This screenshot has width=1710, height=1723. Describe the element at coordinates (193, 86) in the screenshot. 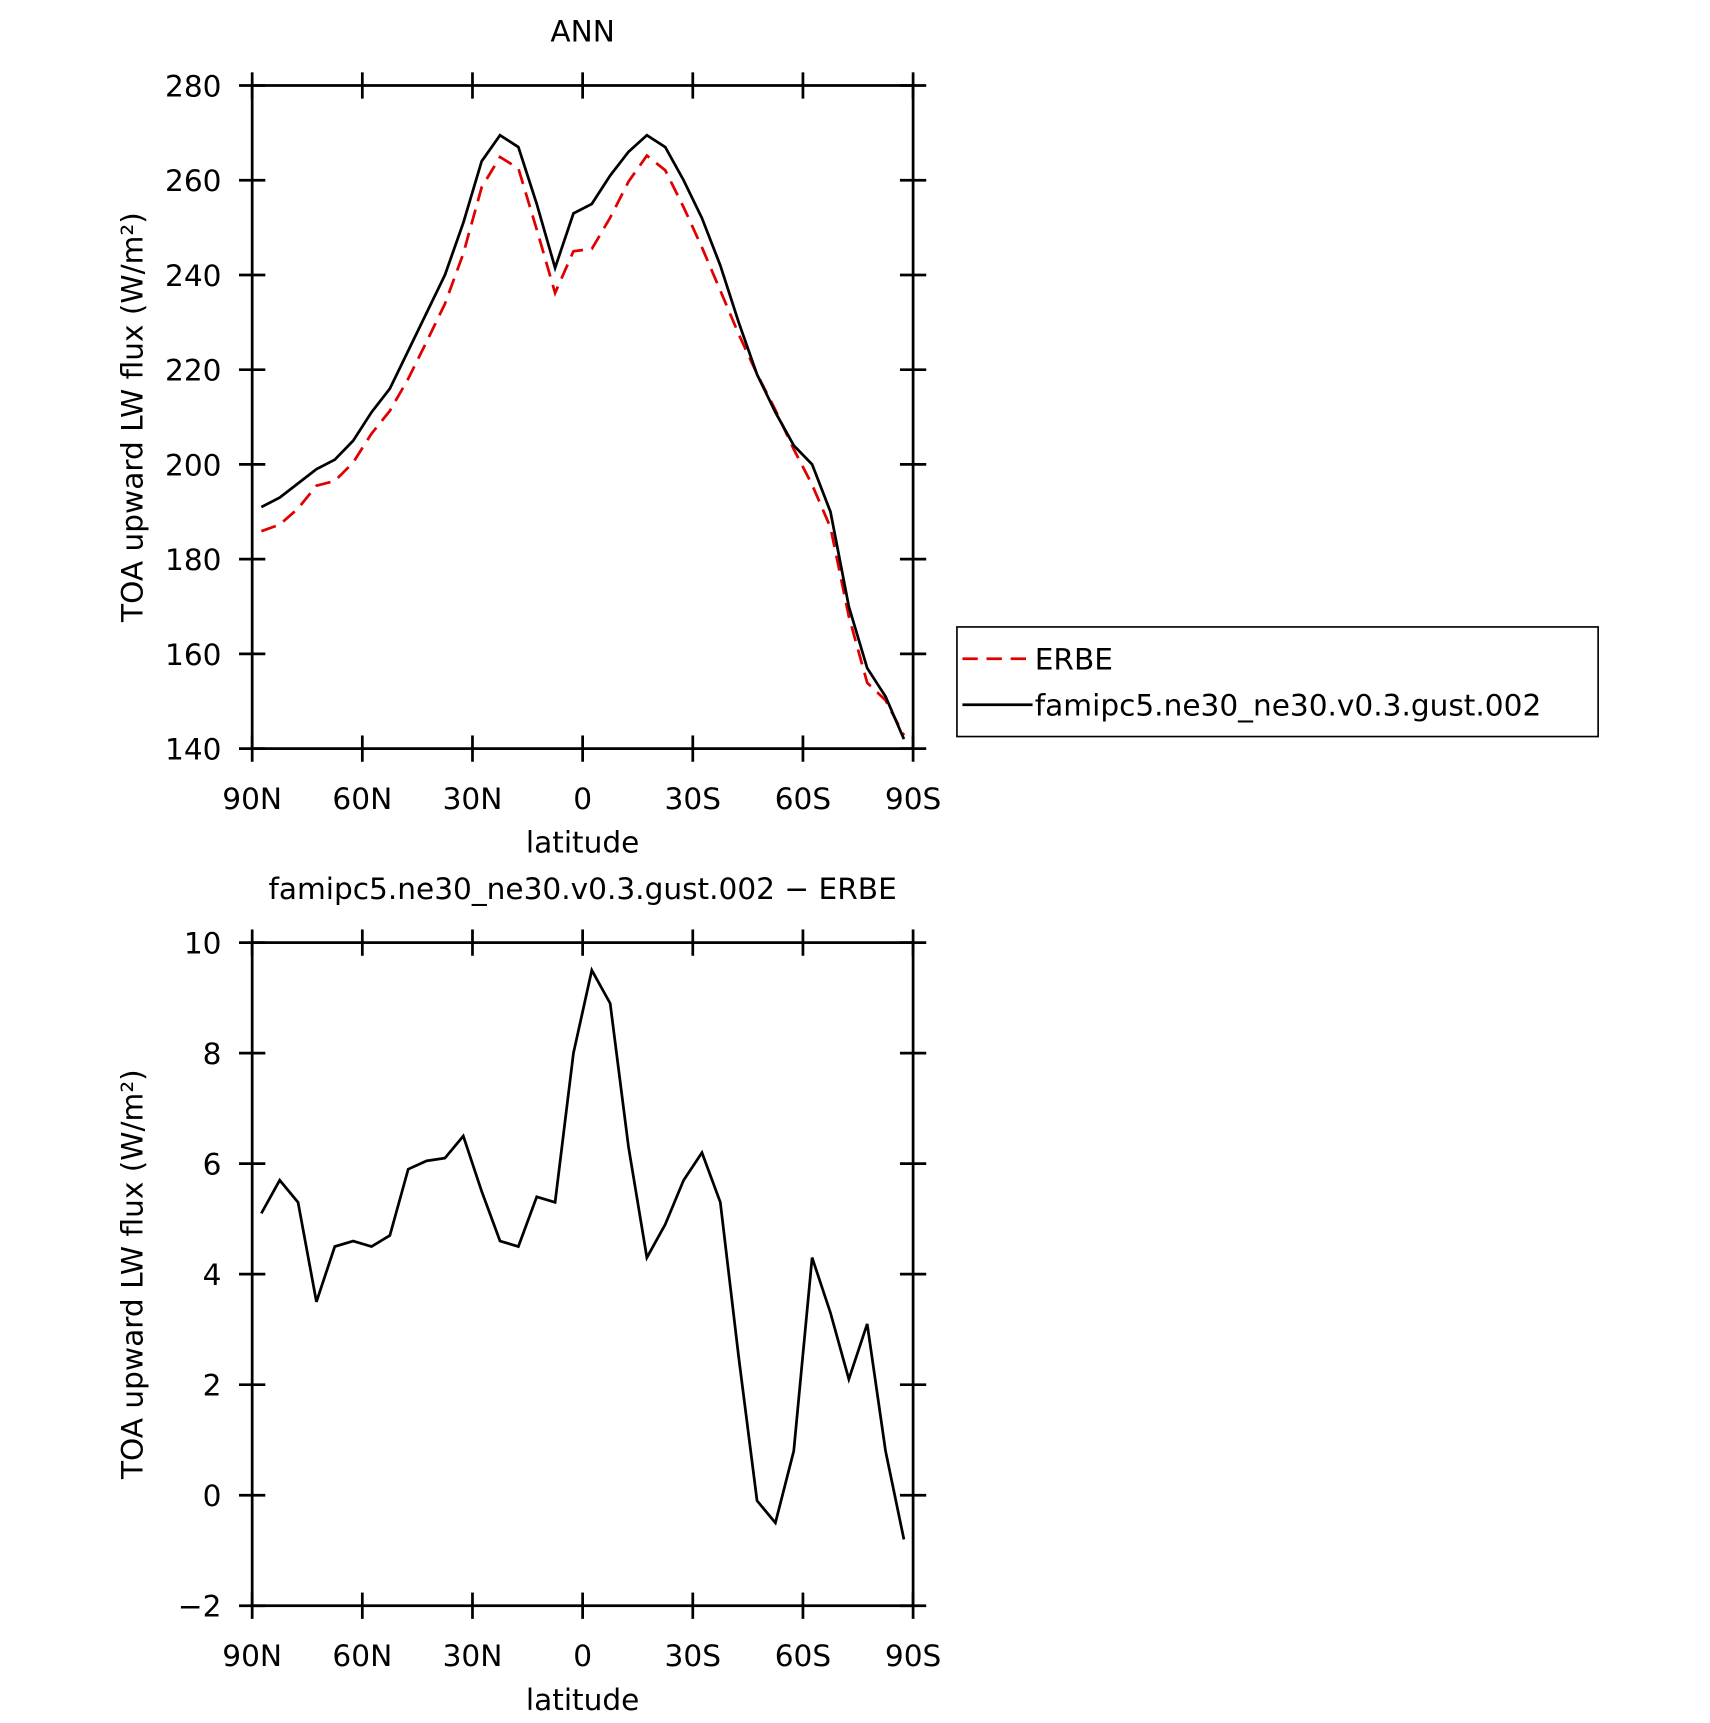

I see `y-tick-label: 280` at that location.